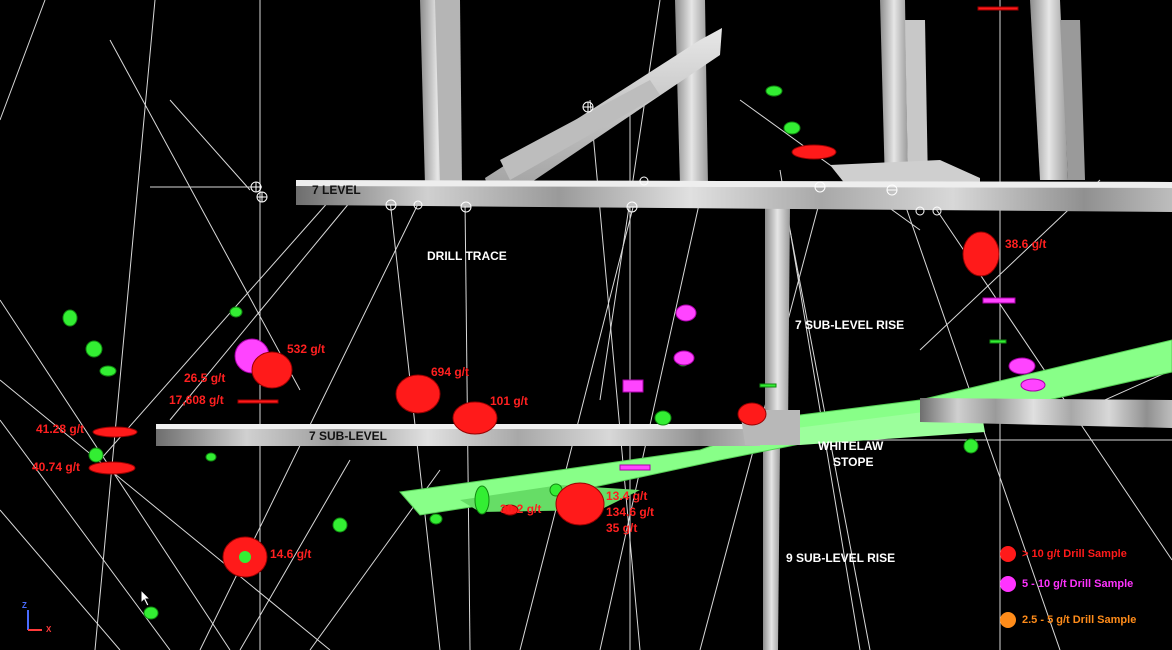 This screenshot has height=650, width=1172. Describe the element at coordinates (56, 467) in the screenshot. I see `assay-label: 40.74 g/t` at that location.